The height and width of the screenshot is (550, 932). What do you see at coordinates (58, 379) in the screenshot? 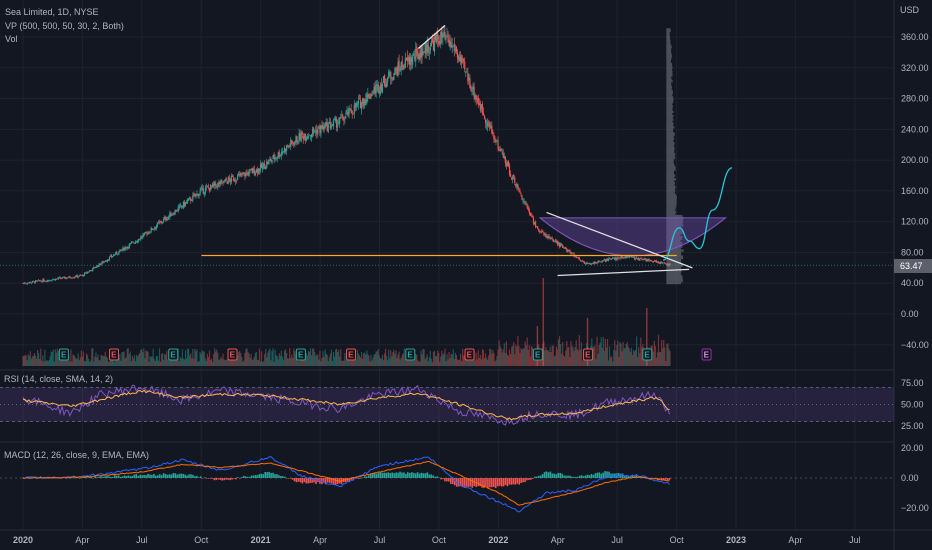
I see `rsi-legend: RSI (14, close, SMA, 14, 2)` at bounding box center [58, 379].